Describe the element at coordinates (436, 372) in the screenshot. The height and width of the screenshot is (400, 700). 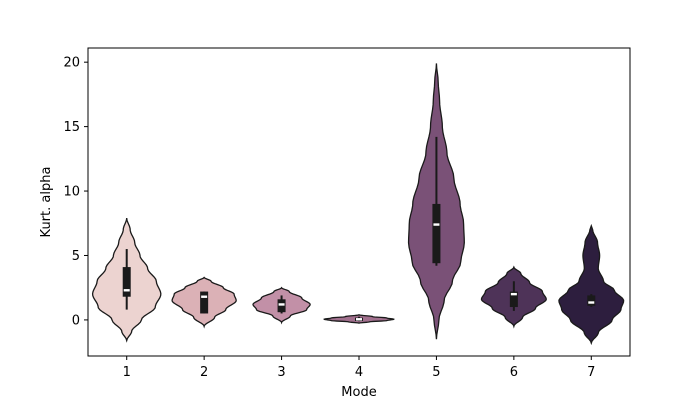
I see `x-tick-label: 5` at that location.